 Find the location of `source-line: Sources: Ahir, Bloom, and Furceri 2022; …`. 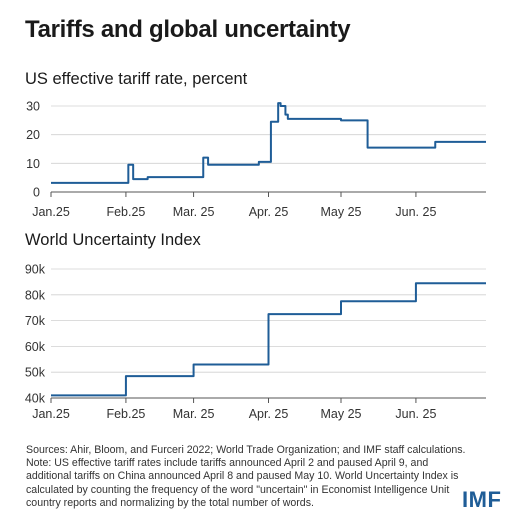

source-line: Sources: Ahir, Bloom, and Furceri 2022; … is located at coordinates (246, 450).